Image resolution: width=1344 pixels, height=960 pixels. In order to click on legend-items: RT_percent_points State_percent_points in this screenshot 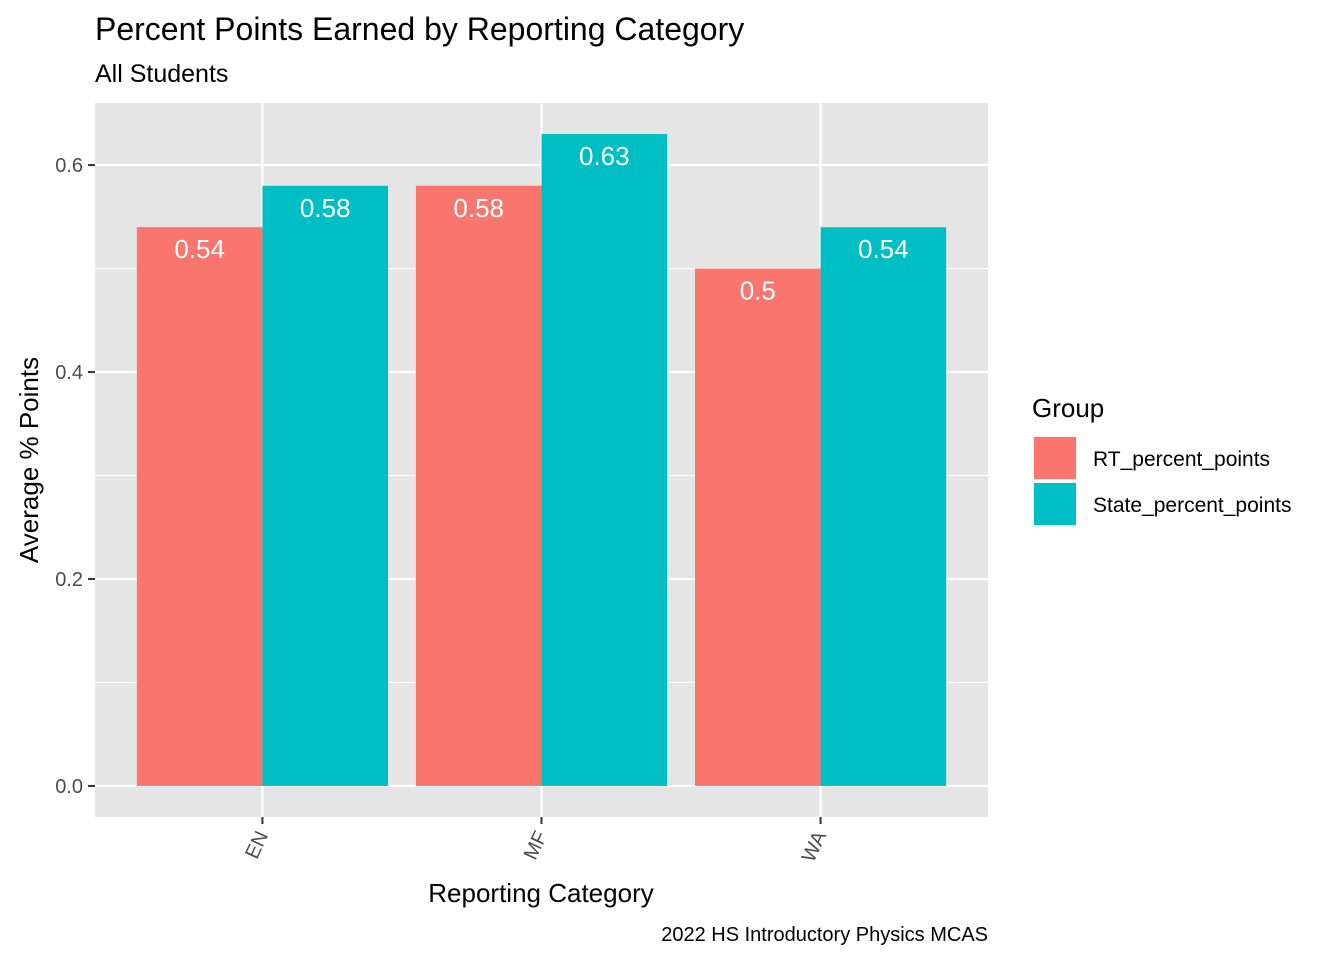, I will do `click(1162, 481)`.